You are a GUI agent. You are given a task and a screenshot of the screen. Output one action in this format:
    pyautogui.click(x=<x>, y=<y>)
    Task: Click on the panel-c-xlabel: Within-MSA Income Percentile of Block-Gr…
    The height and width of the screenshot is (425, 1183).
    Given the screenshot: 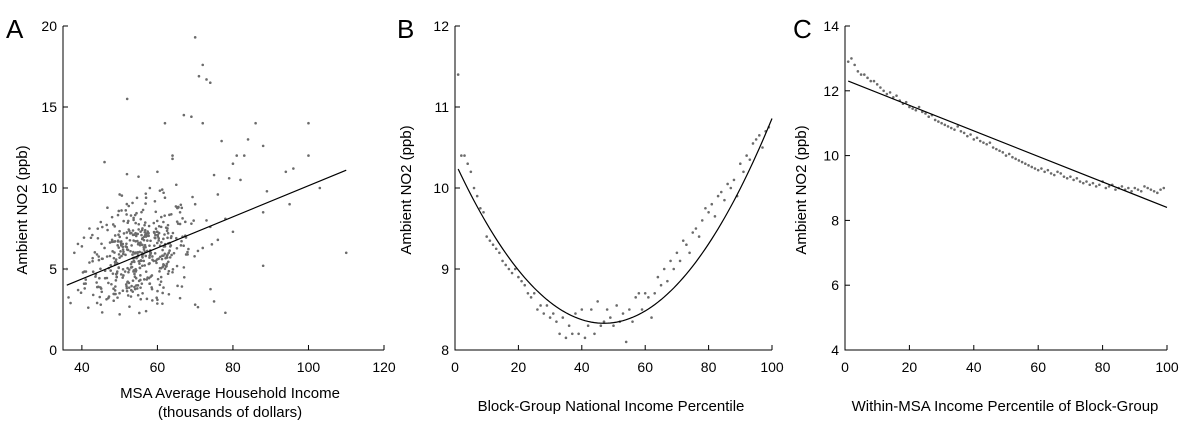 What is the action you would take?
    pyautogui.click(x=1005, y=406)
    